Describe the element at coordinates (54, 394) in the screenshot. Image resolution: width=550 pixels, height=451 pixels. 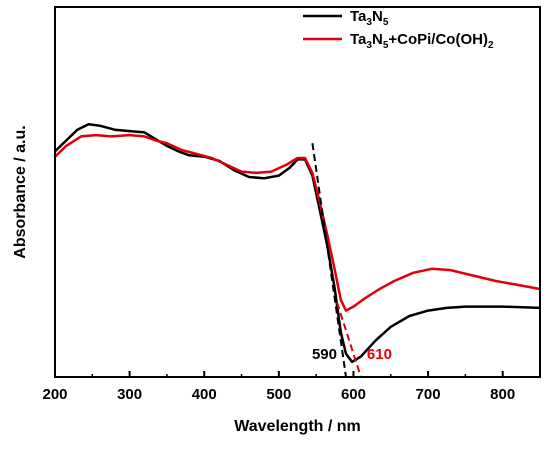
I see `x-tick-label: 200` at that location.